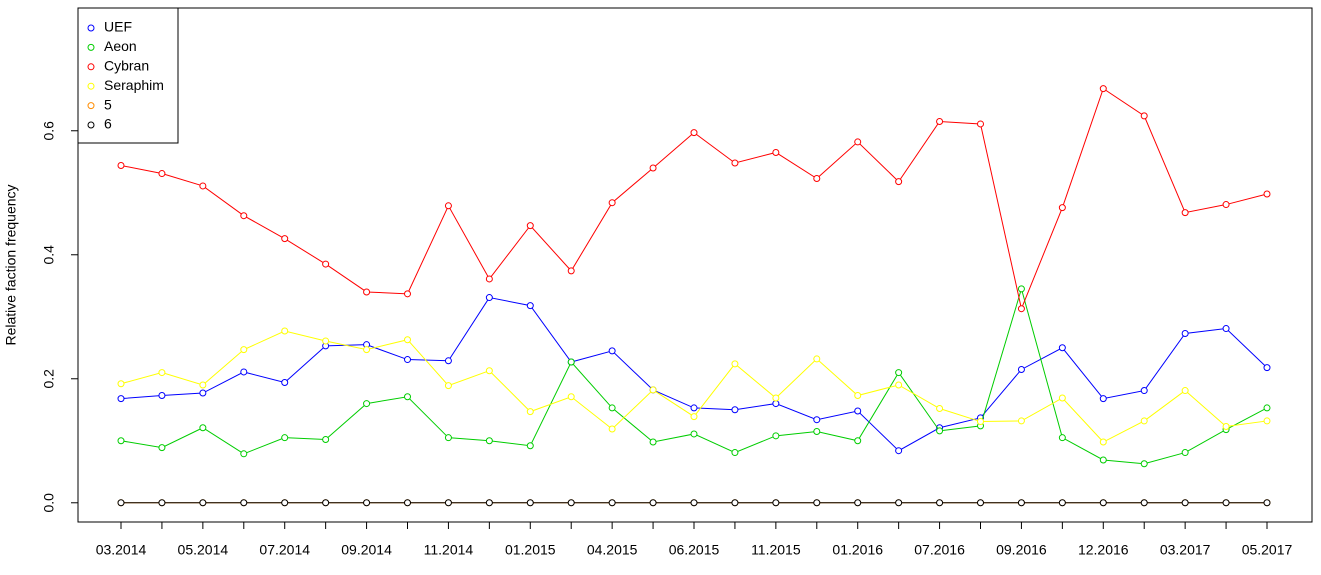 The image size is (1321, 575). Describe the element at coordinates (120, 46) in the screenshot. I see `legend-label: Aeon` at that location.